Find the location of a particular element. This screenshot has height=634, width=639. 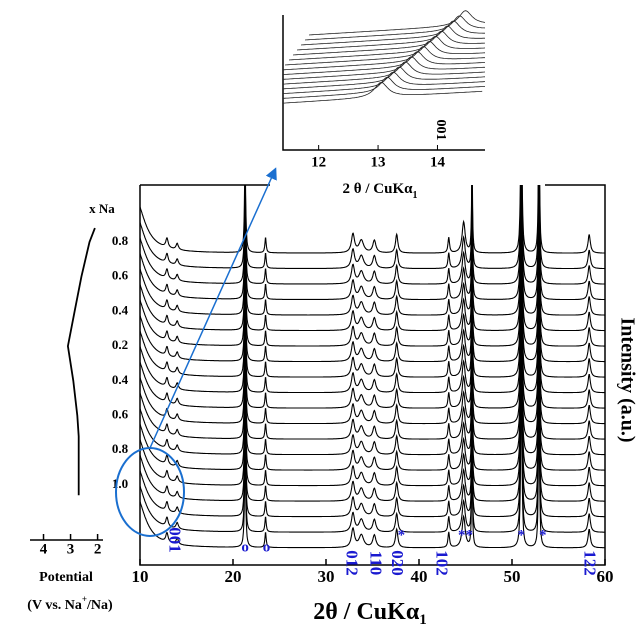

inset-tick-label: 12 is located at coordinates (318, 162).